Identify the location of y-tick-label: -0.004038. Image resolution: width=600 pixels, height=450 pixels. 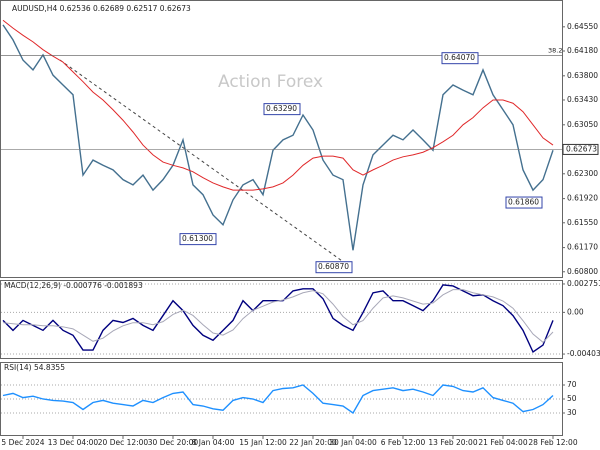
(583, 353).